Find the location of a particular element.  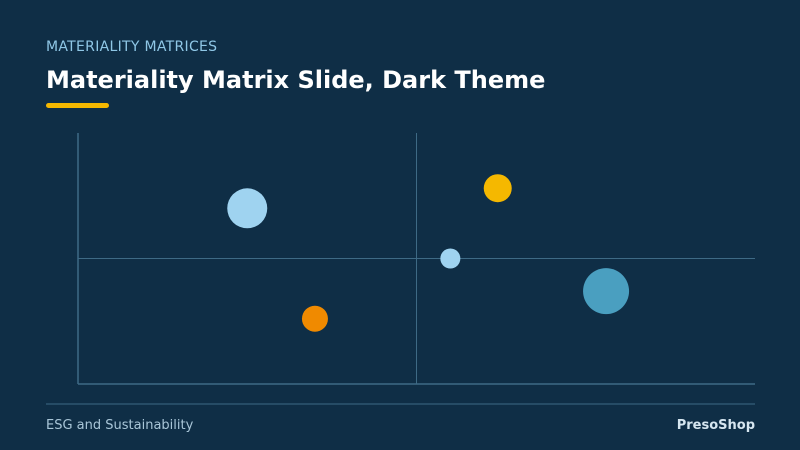

slide-title: Materiality Matrix Slide, Dark Theme is located at coordinates (295, 80).